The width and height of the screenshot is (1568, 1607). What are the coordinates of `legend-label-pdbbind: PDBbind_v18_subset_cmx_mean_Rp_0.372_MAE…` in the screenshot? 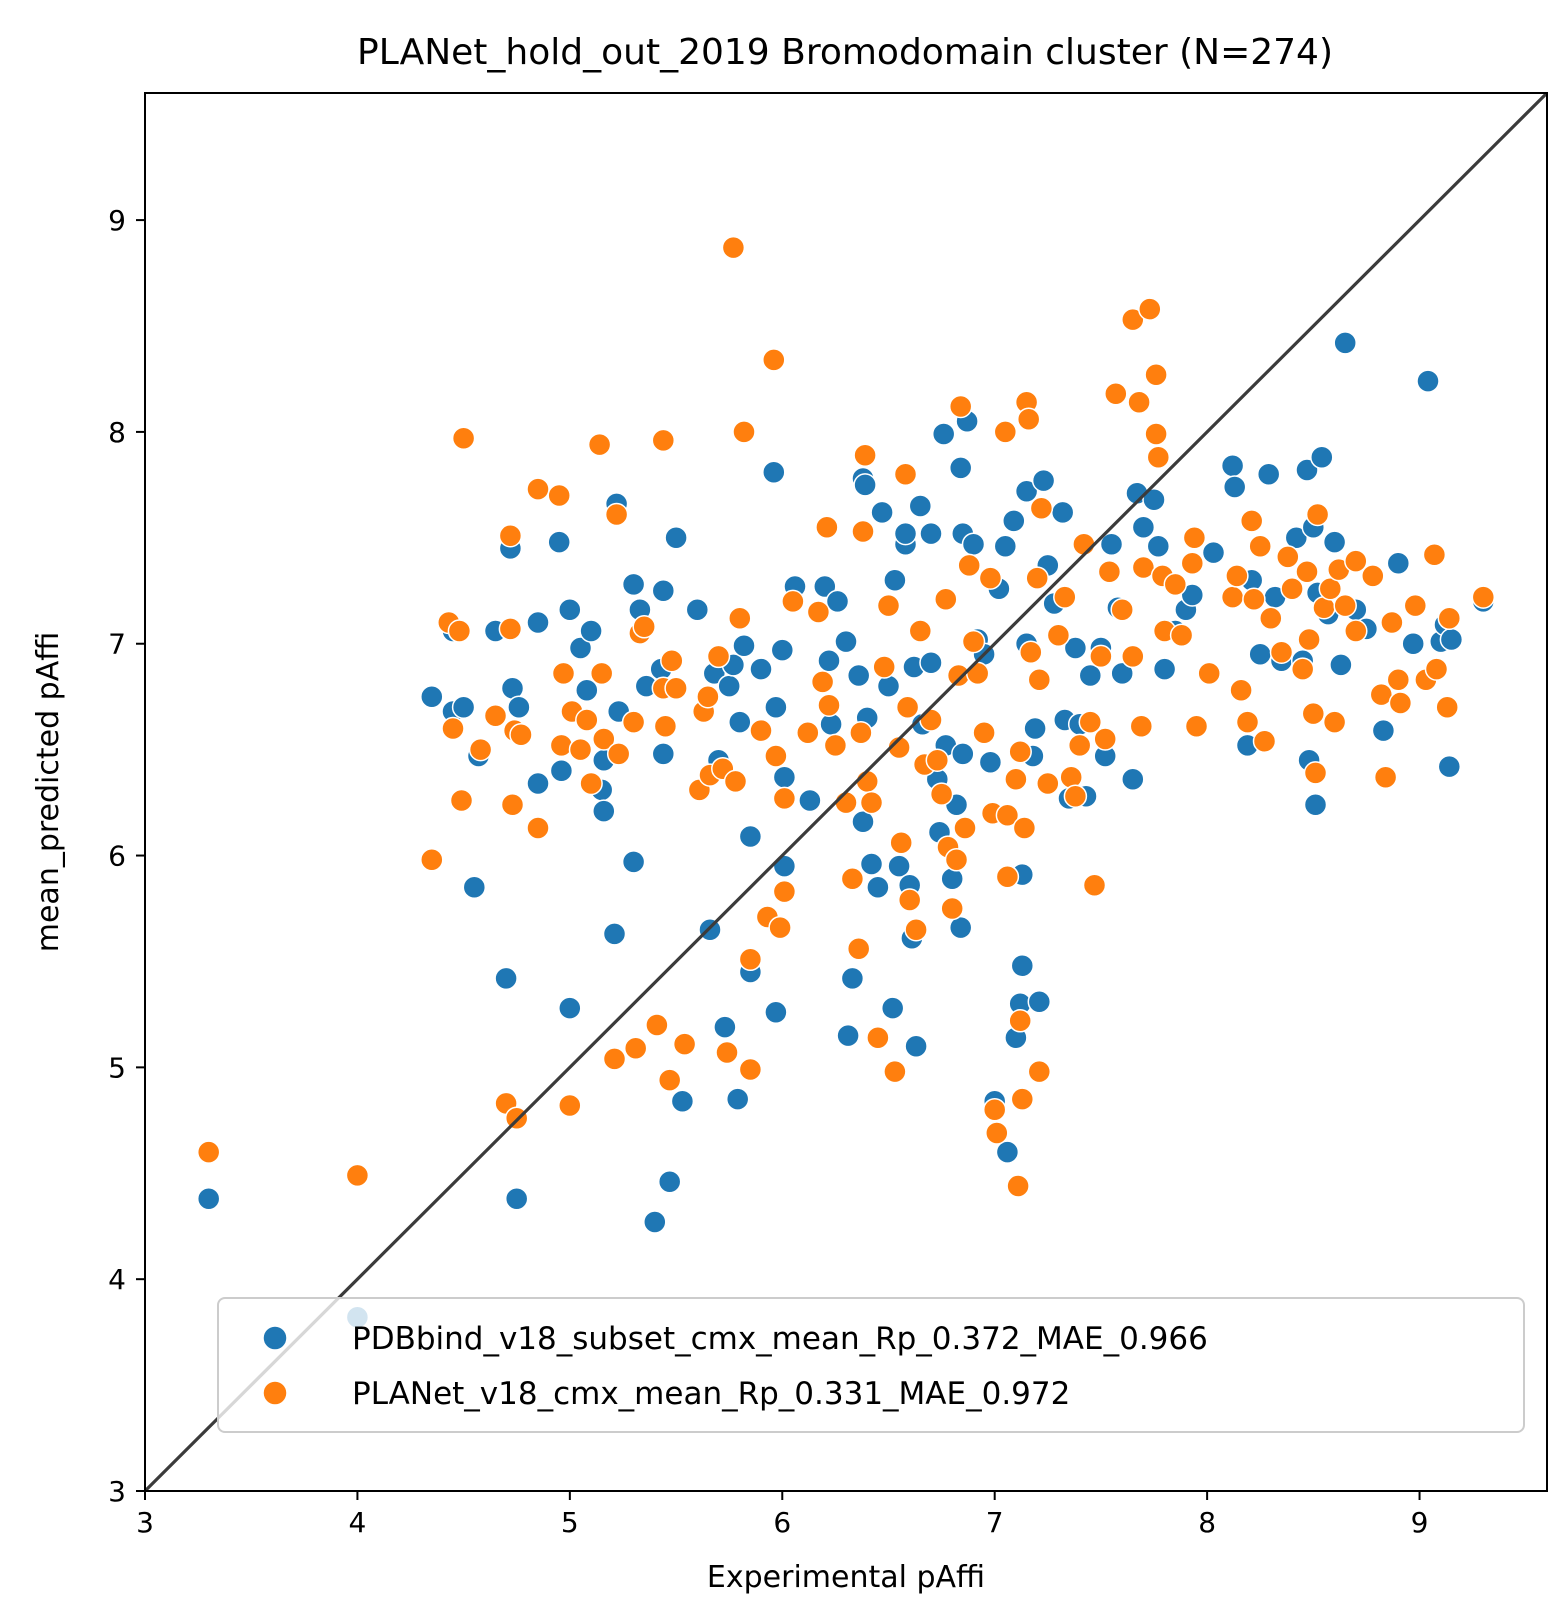 It's located at (780, 1339).